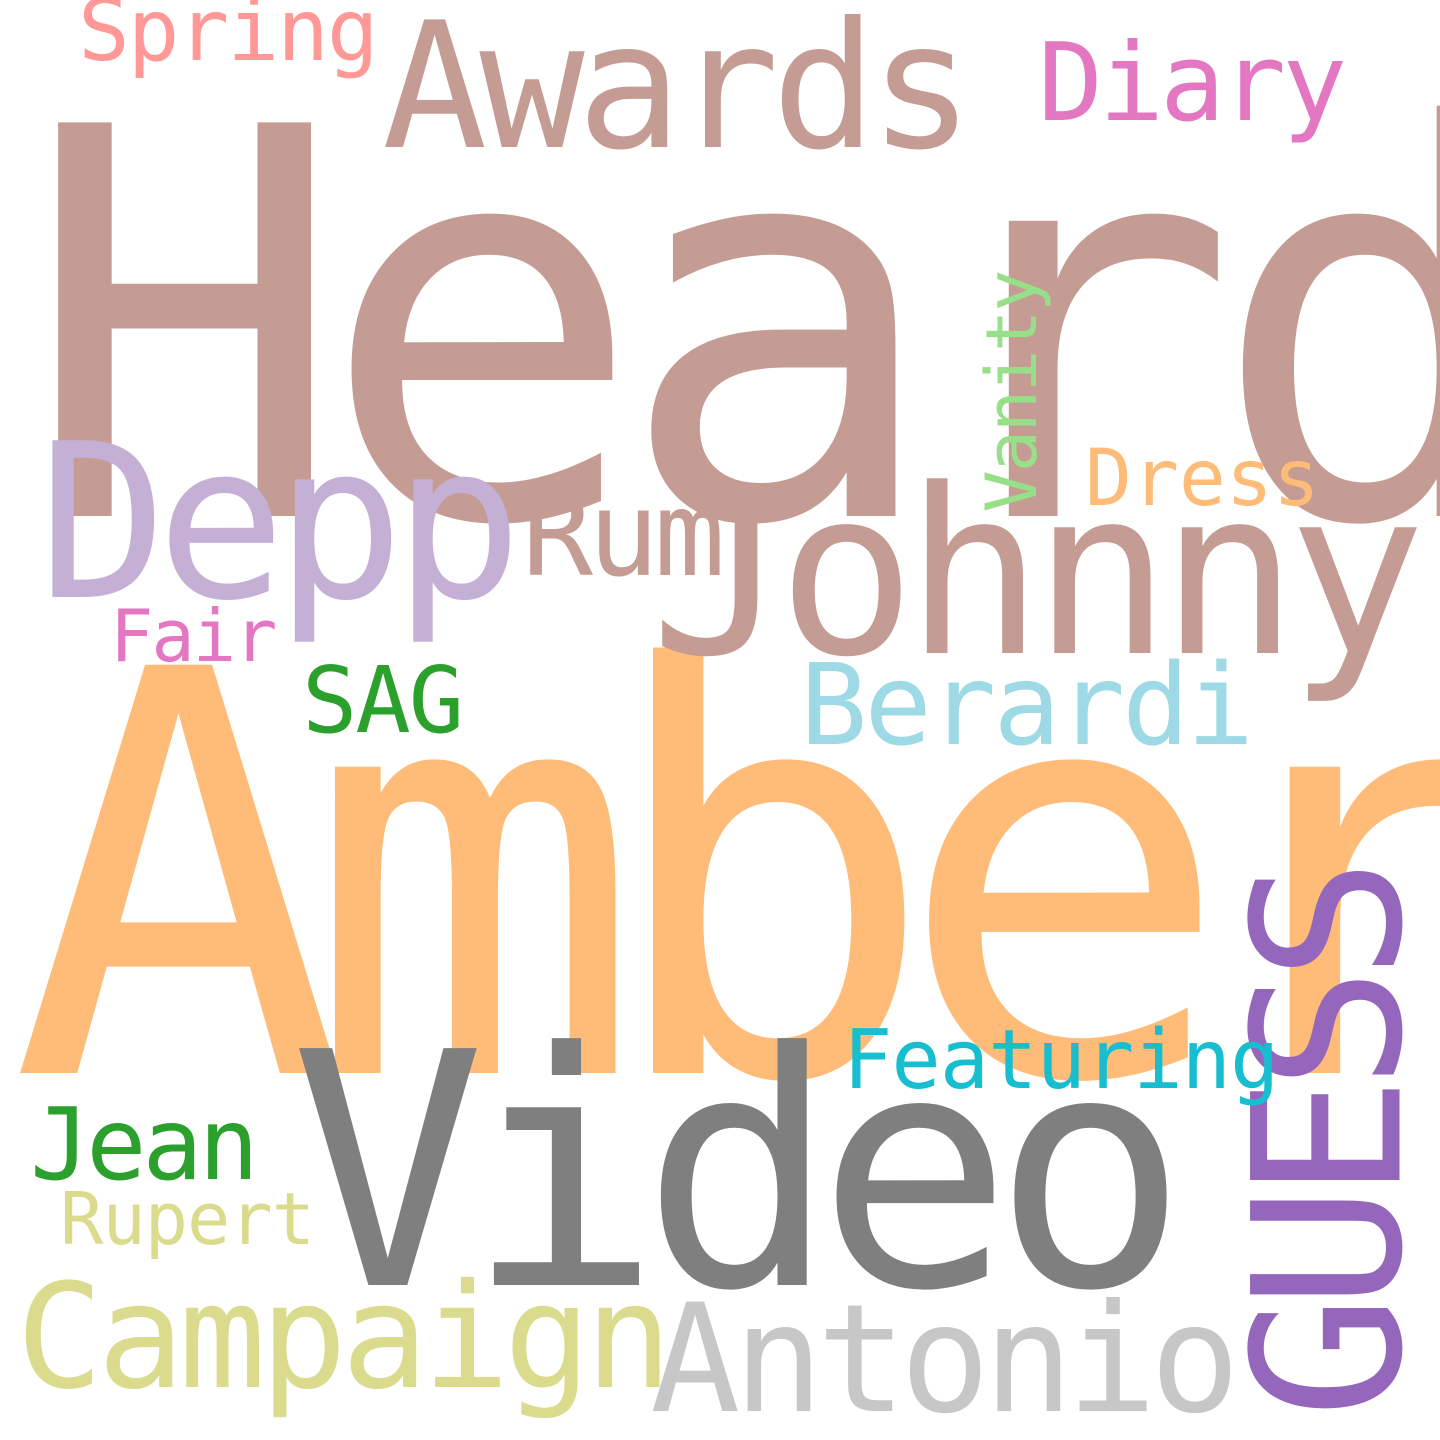 This screenshot has height=1440, width=1440. Describe the element at coordinates (678, 94) in the screenshot. I see `word-awards: Awards` at that location.